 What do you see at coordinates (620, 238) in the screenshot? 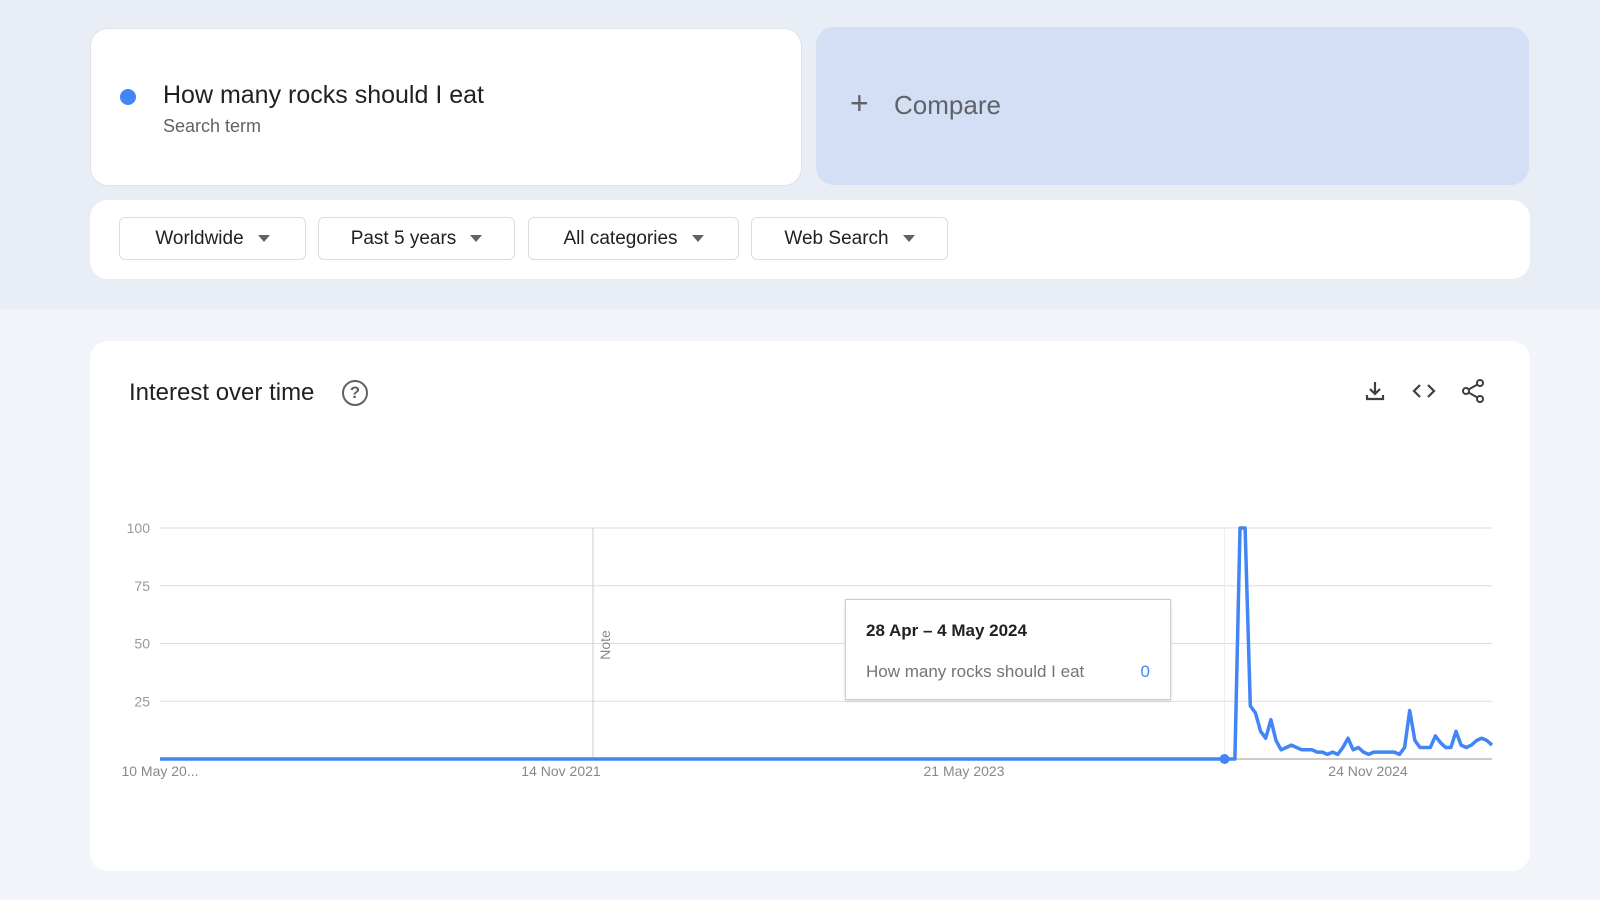
I see `category-dropdown-label: All categories` at bounding box center [620, 238].